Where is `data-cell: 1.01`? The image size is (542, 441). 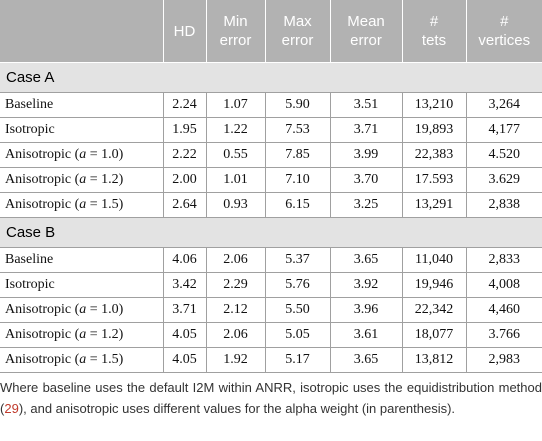 data-cell: 1.01 is located at coordinates (235, 180).